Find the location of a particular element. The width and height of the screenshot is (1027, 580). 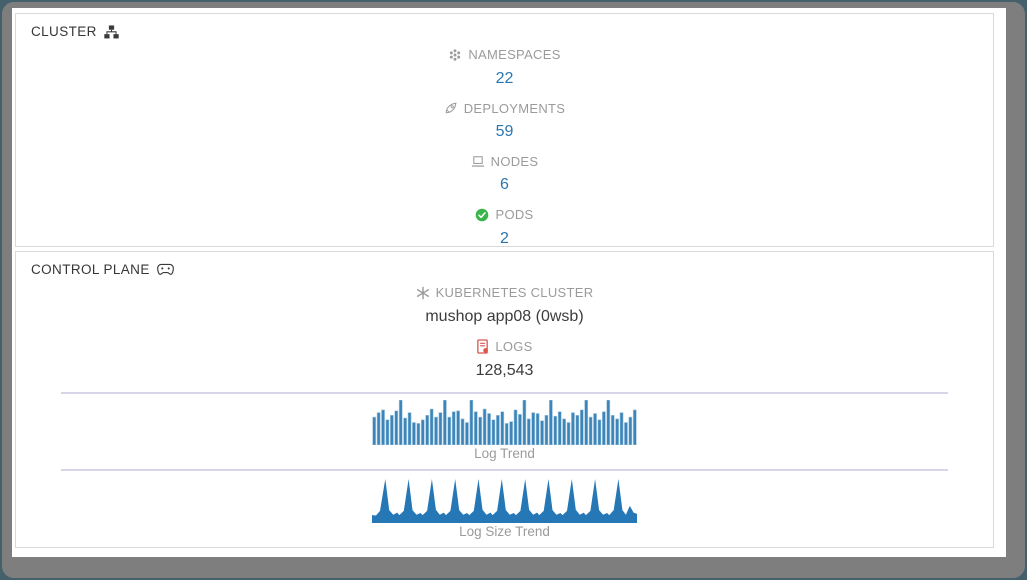

cluster-panel-header: CLUSTER is located at coordinates (504, 26).